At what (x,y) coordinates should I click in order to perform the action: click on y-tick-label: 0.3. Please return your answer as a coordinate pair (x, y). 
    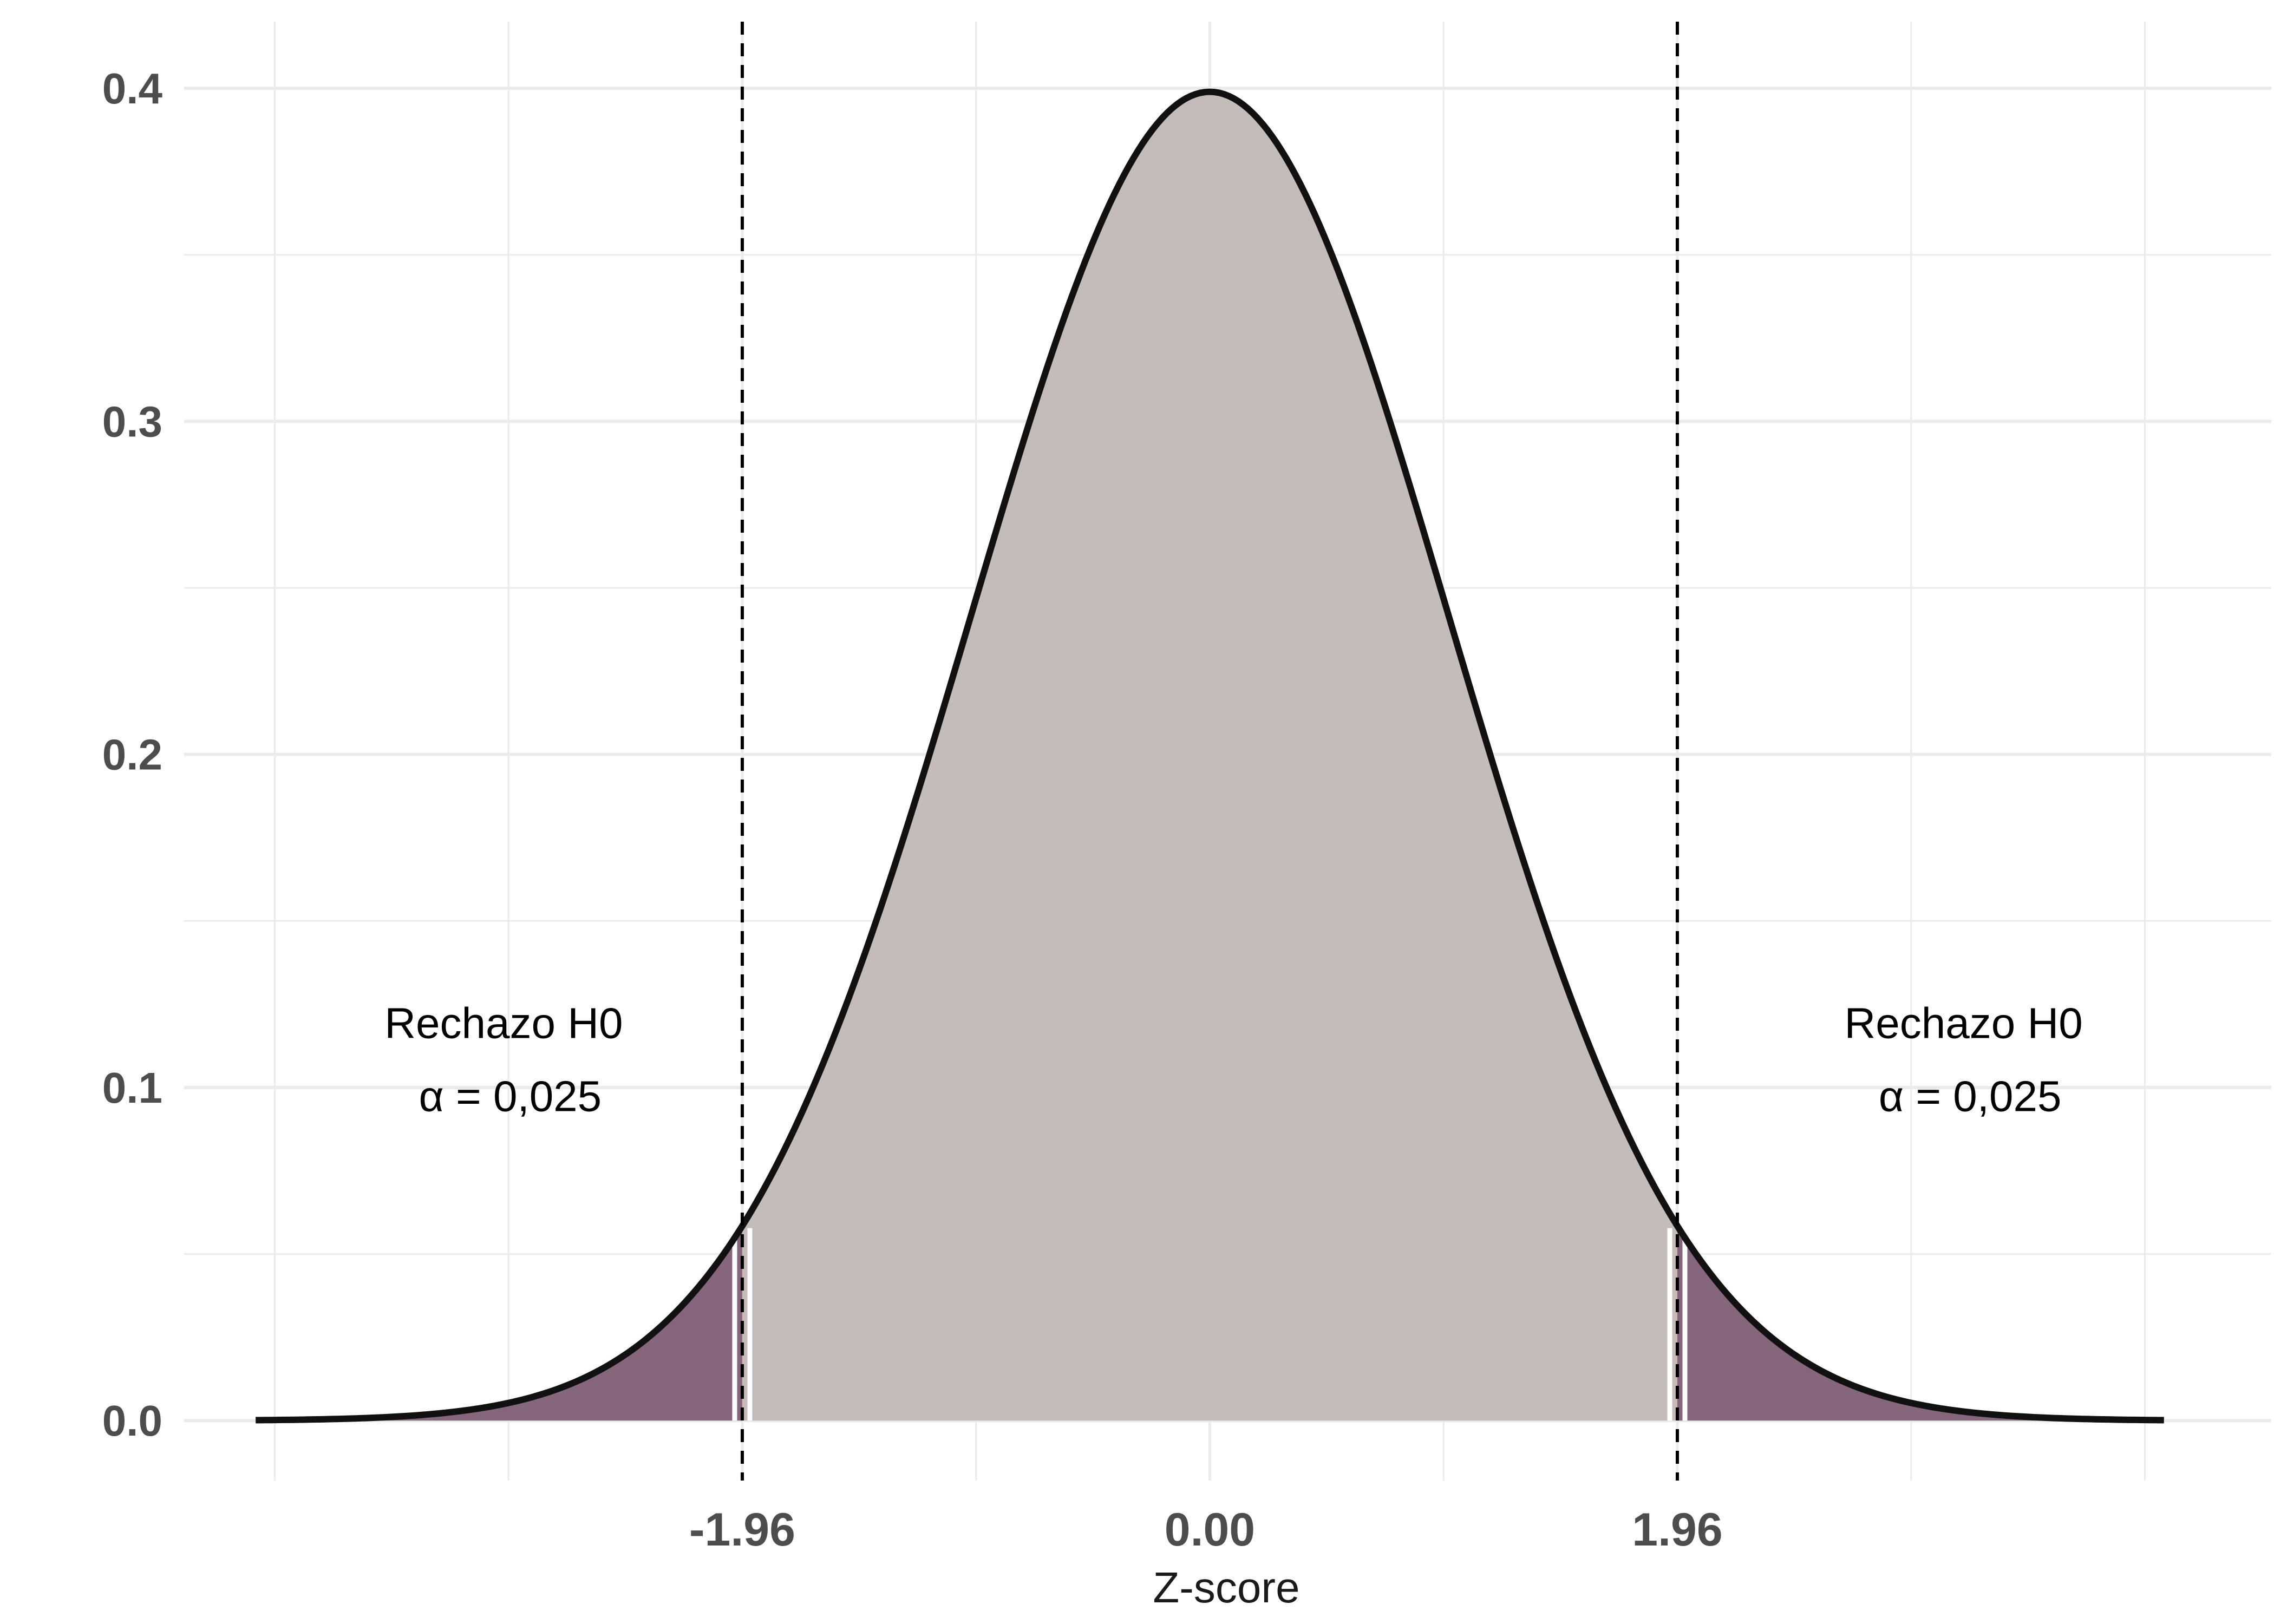
    Looking at the image, I should click on (132, 421).